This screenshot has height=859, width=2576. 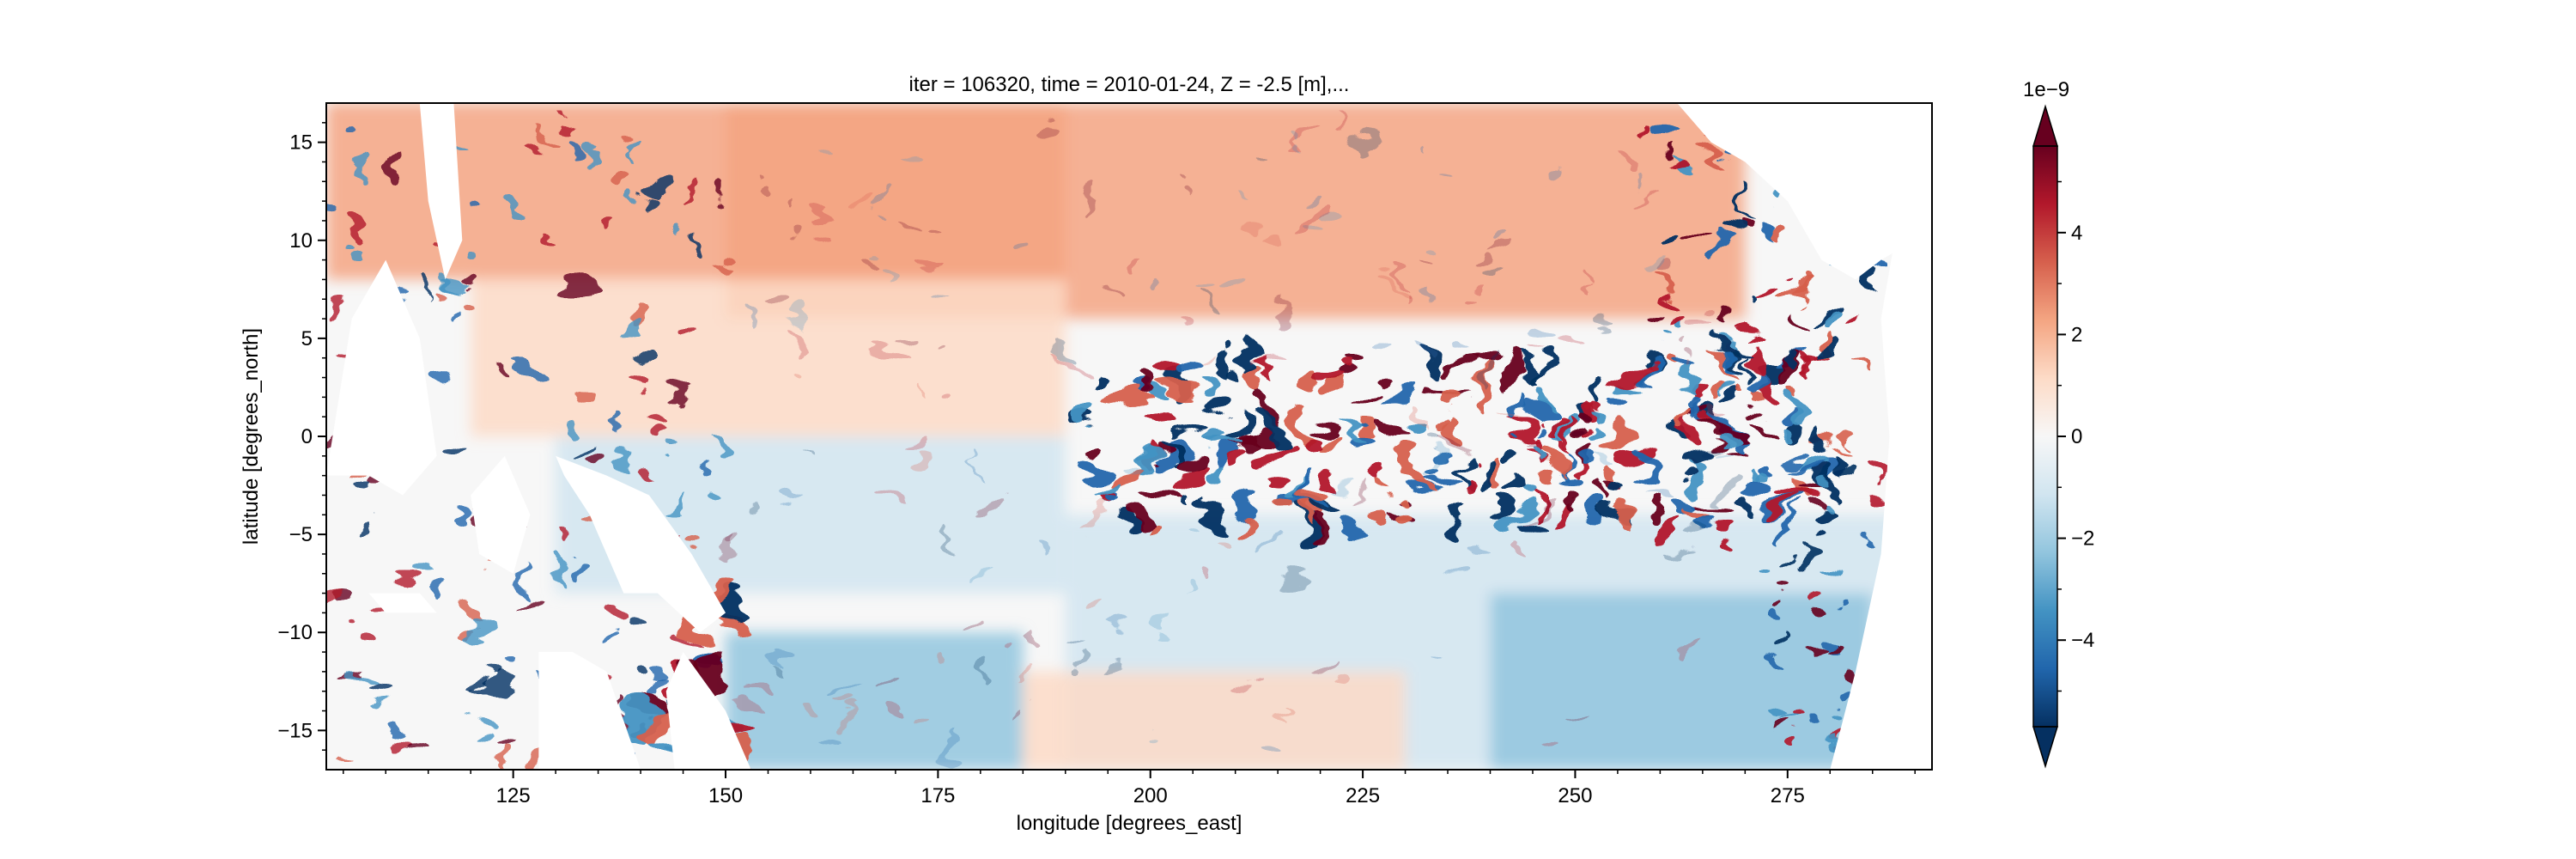 I want to click on y-tick-label: 15, so click(x=301, y=143).